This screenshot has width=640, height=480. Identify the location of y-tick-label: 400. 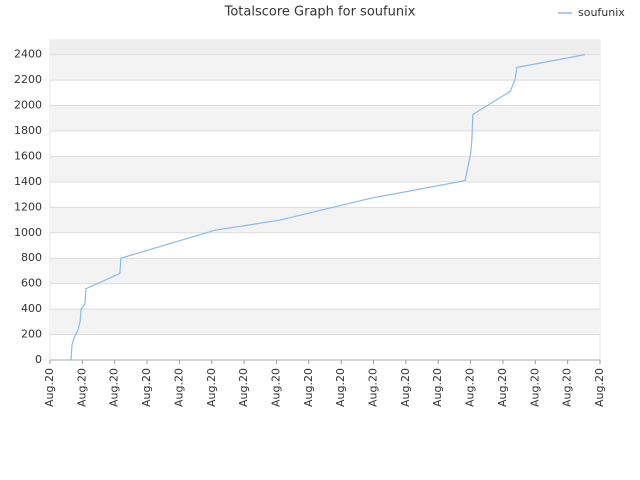
(31, 308).